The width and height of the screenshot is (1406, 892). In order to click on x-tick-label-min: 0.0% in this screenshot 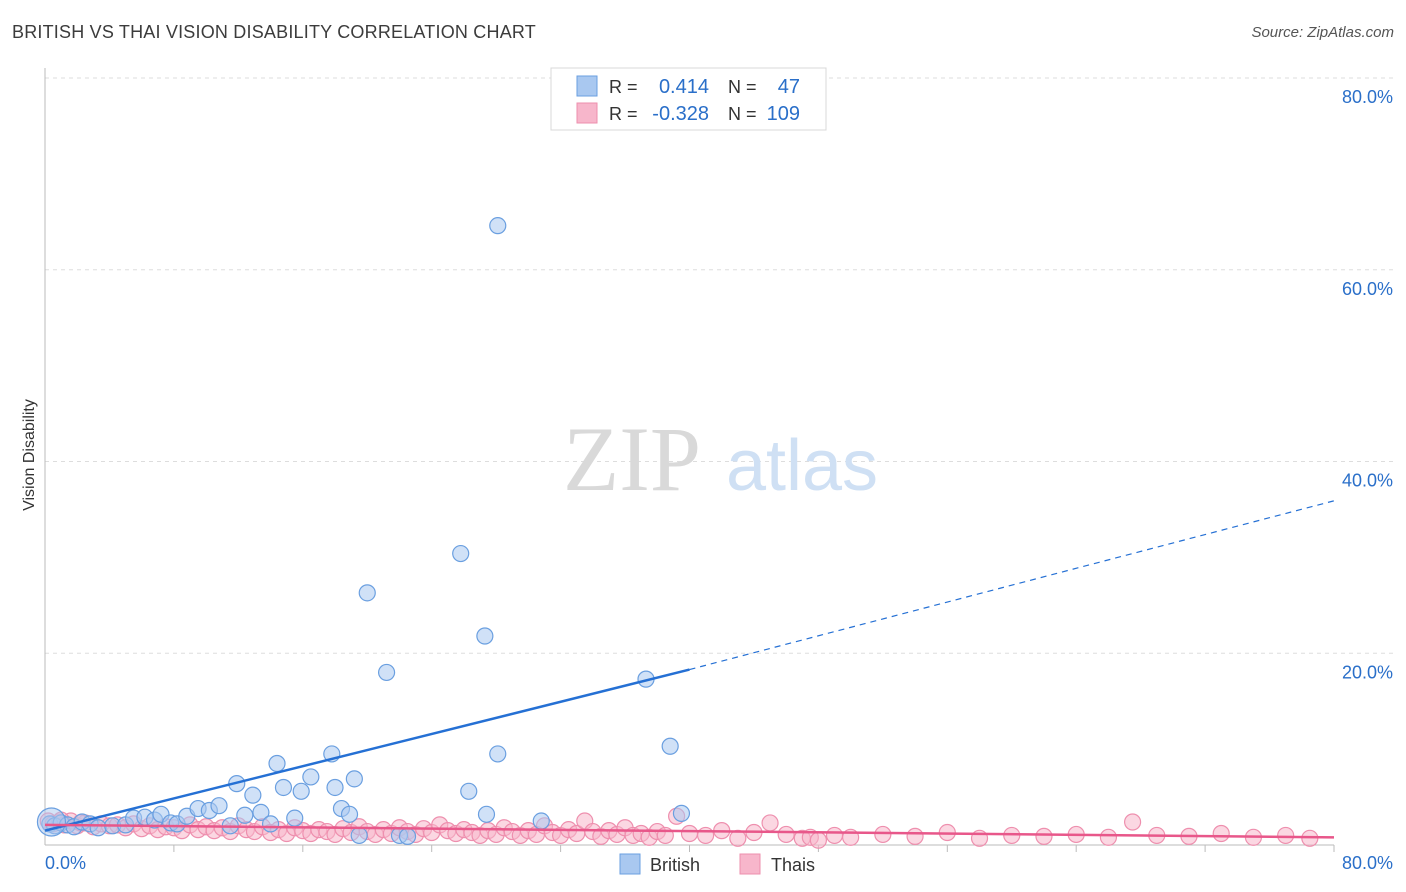, I will do `click(65, 863)`.